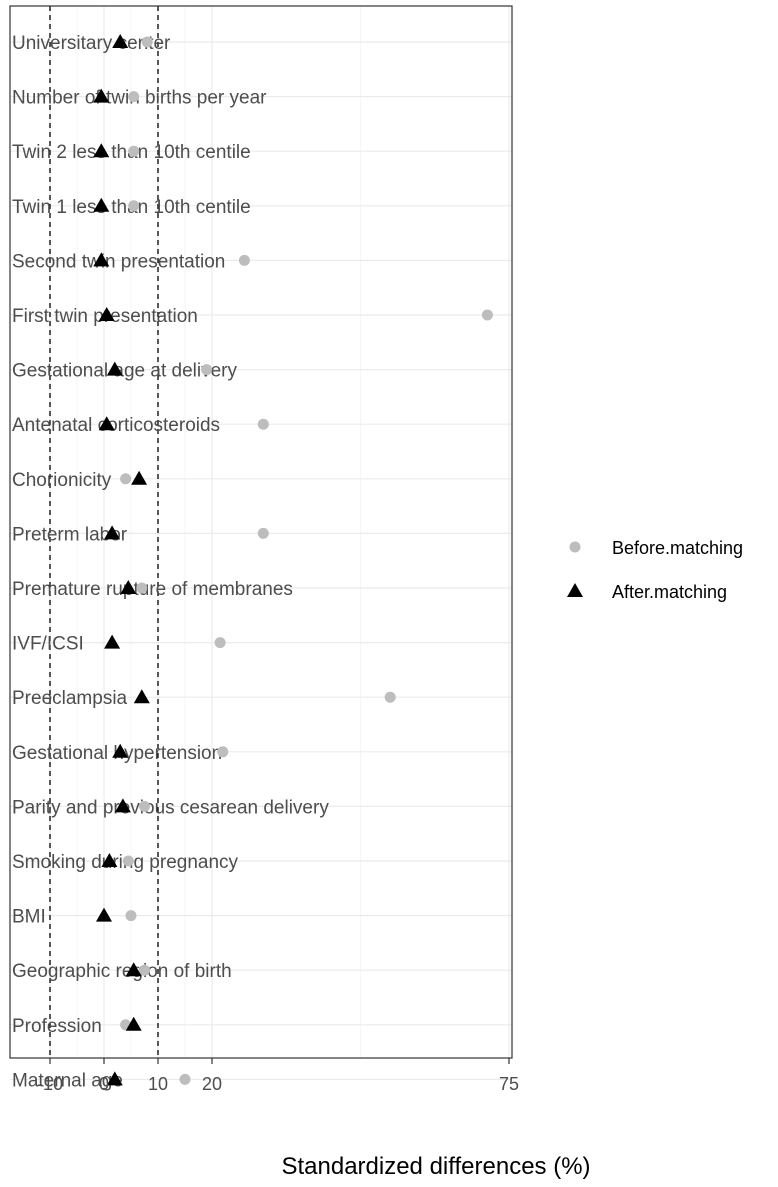 This screenshot has width=778, height=1187. What do you see at coordinates (29, 917) in the screenshot?
I see `category-label: BMI` at bounding box center [29, 917].